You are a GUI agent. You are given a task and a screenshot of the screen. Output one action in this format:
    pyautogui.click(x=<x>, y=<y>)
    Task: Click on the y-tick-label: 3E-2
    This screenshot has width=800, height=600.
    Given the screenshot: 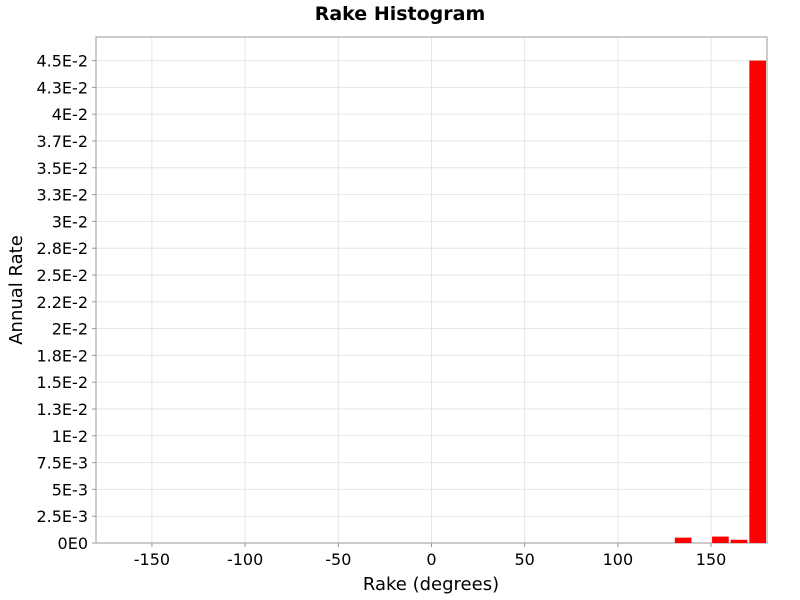 What is the action you would take?
    pyautogui.click(x=70, y=221)
    